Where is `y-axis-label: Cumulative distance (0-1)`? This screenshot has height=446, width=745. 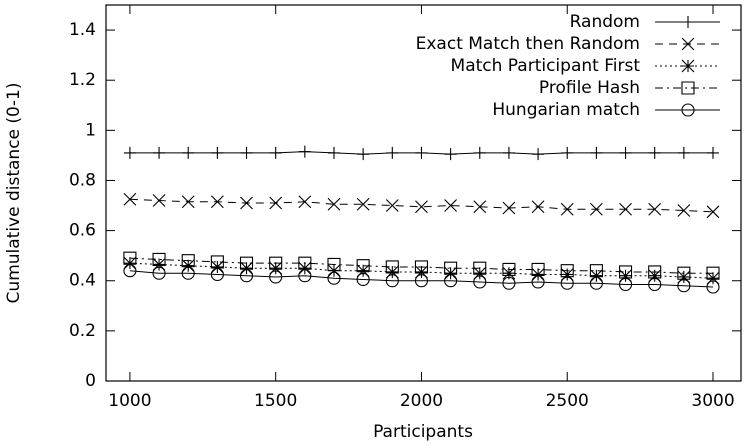
y-axis-label: Cumulative distance (0-1) is located at coordinates (14, 193).